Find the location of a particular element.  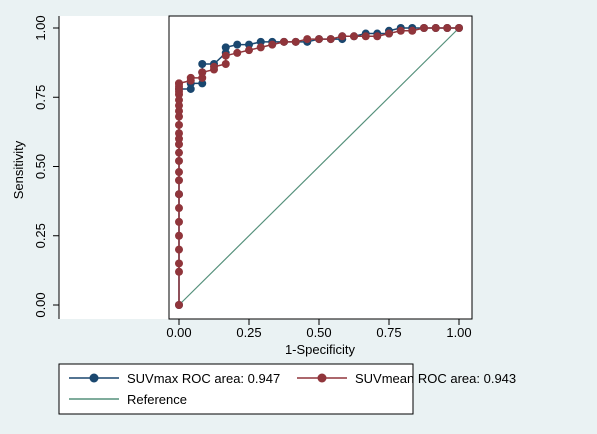

x-tick-label: 0.00 is located at coordinates (178, 332).